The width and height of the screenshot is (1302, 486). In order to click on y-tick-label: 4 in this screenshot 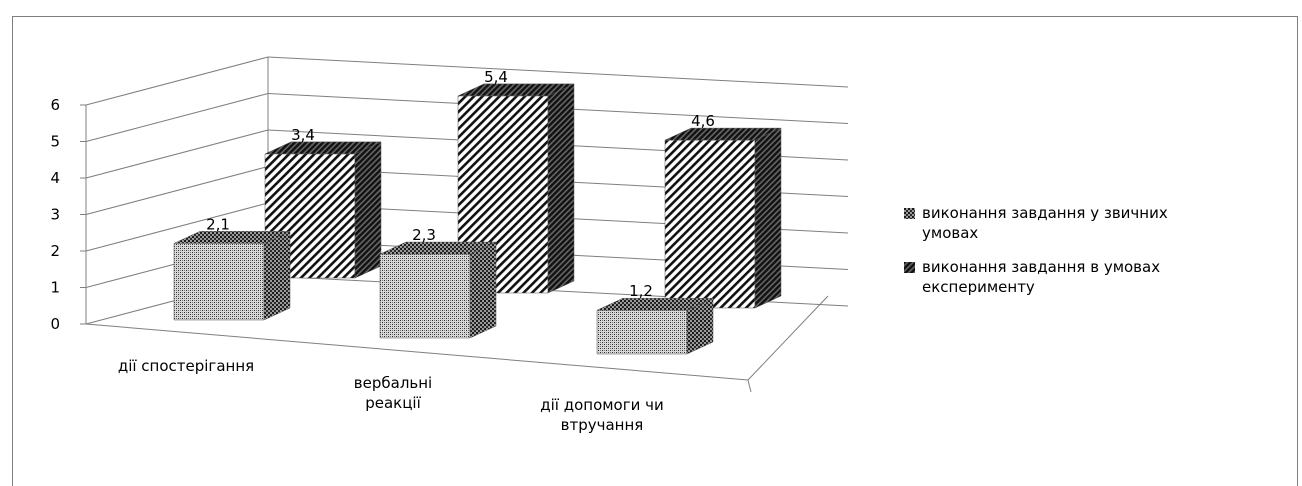, I will do `click(55, 178)`.